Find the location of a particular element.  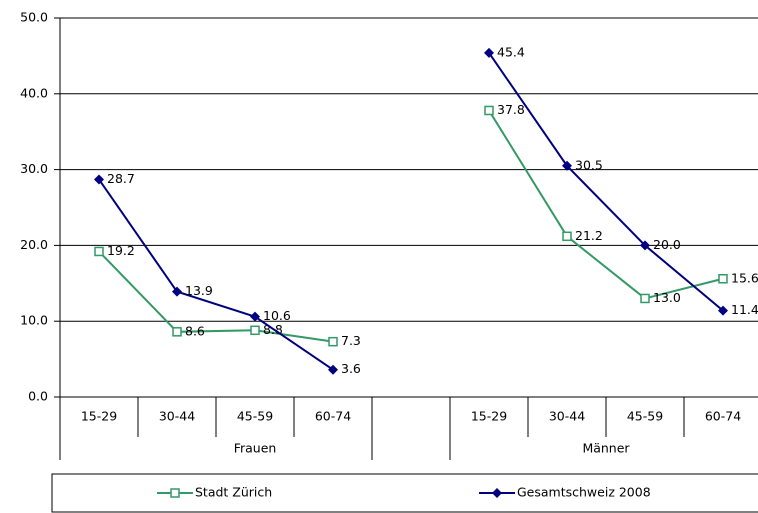

data-label: 21.2 is located at coordinates (589, 235).